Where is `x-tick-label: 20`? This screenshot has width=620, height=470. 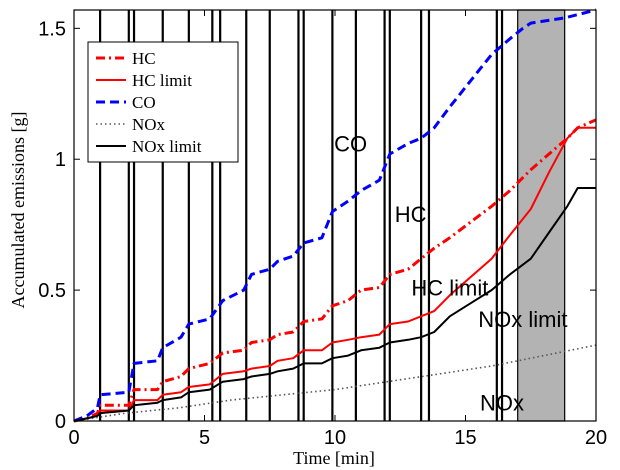
x-tick-label: 20 is located at coordinates (596, 438).